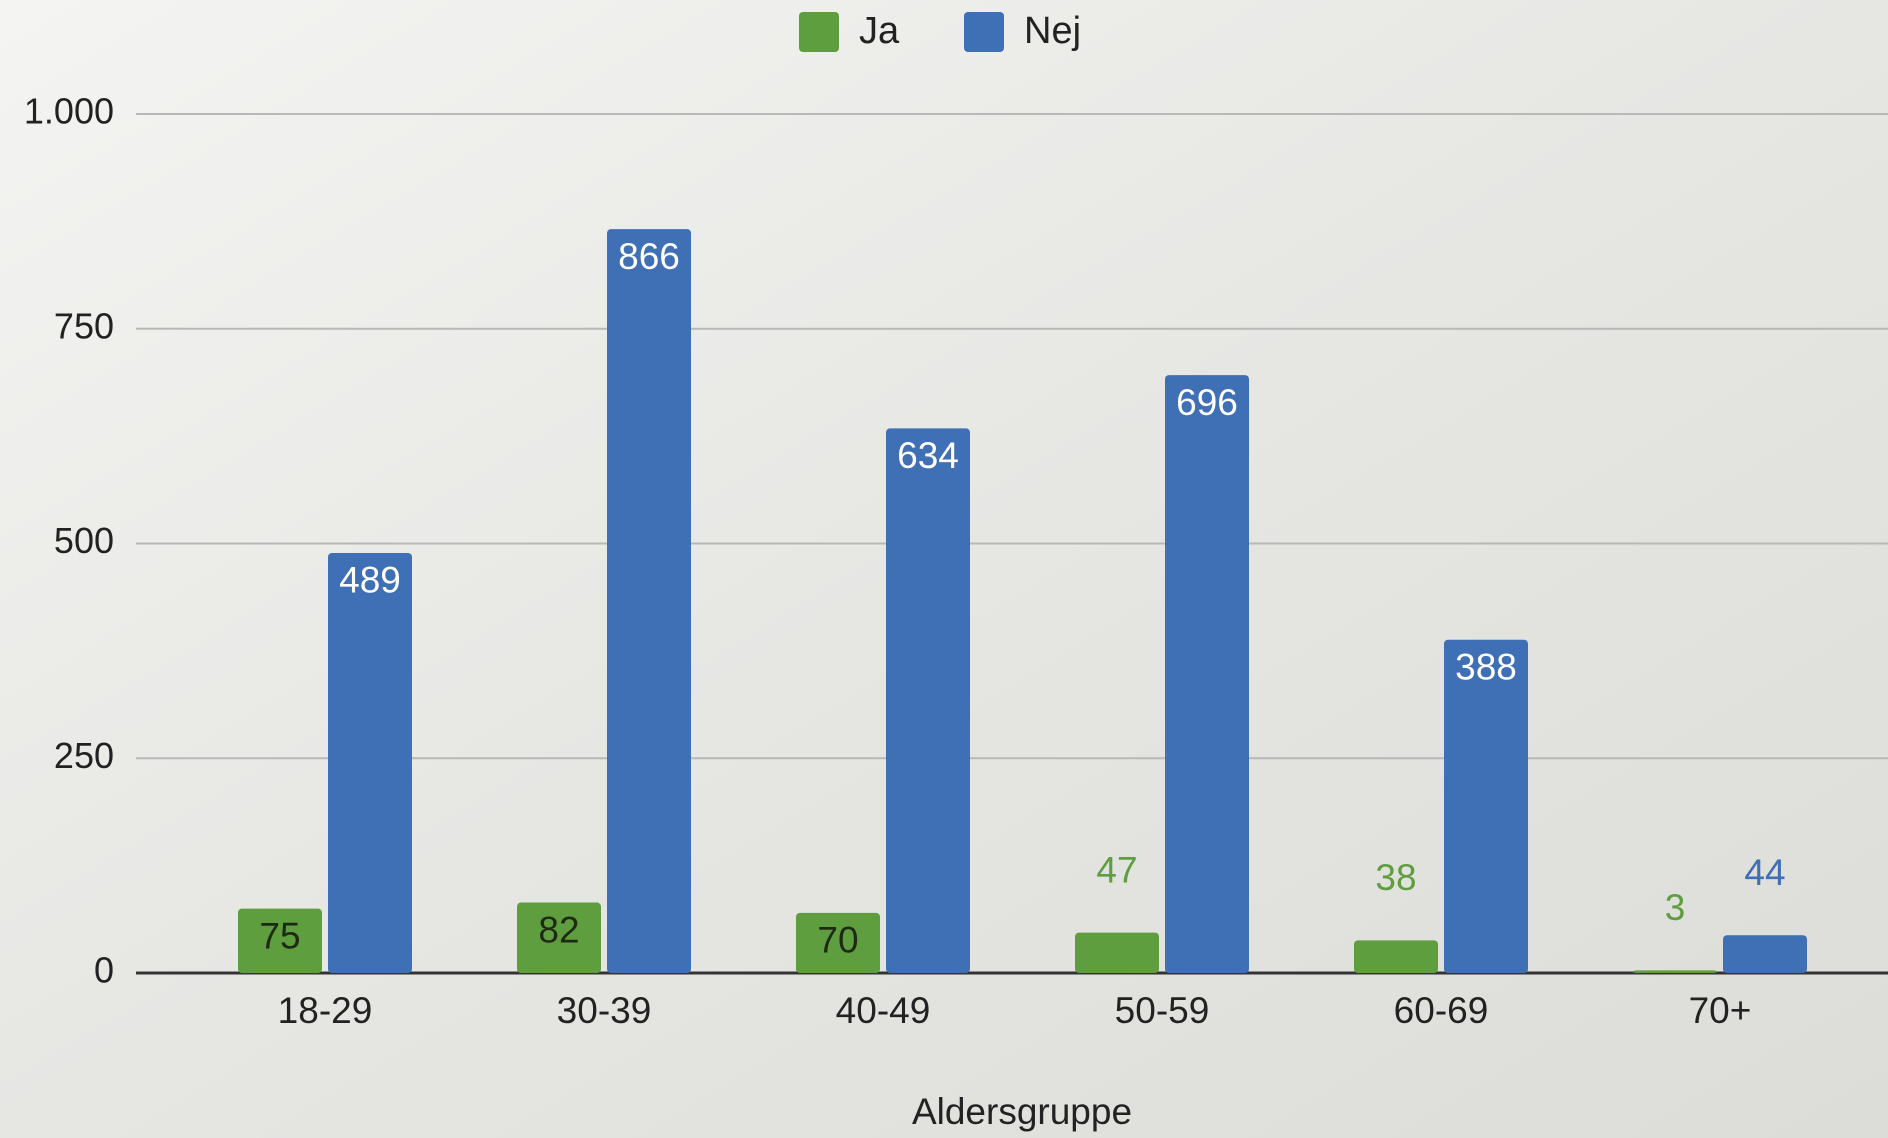 This screenshot has height=1138, width=1888. Describe the element at coordinates (84, 755) in the screenshot. I see `y-tick-label: 250` at that location.